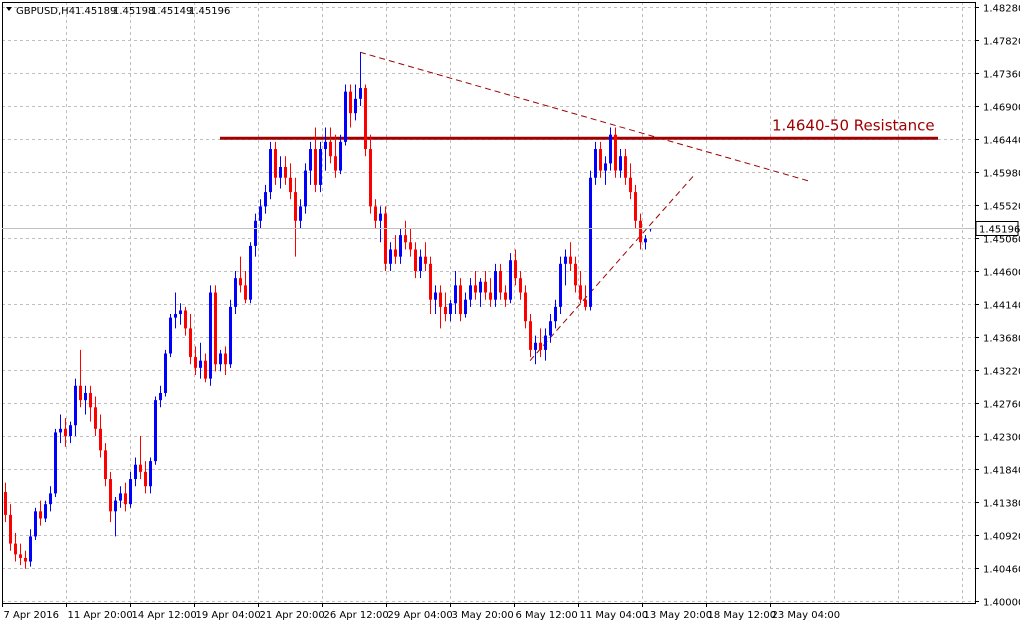 This screenshot has width=1020, height=629. I want to click on y-tick-label: 1.42760, so click(1001, 405).